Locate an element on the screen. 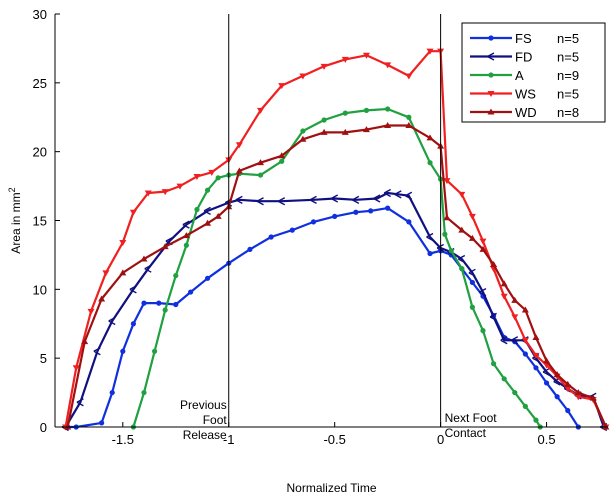  y-axis-title-superscript: 2 is located at coordinates (12, 189).